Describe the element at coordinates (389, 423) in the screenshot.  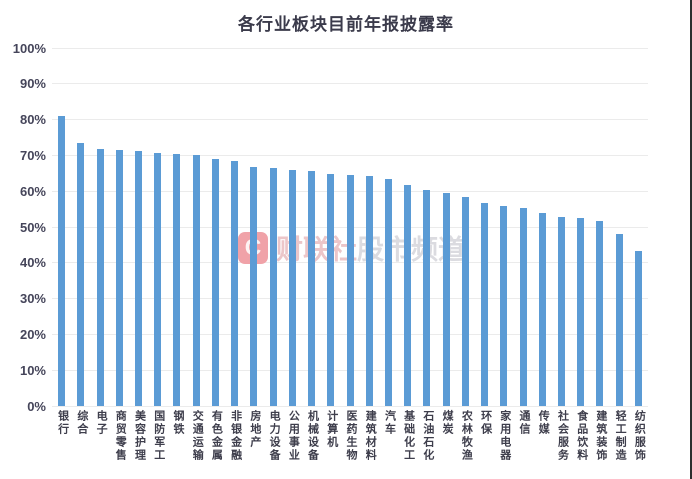
I see `x-axis-label: 汽车` at that location.